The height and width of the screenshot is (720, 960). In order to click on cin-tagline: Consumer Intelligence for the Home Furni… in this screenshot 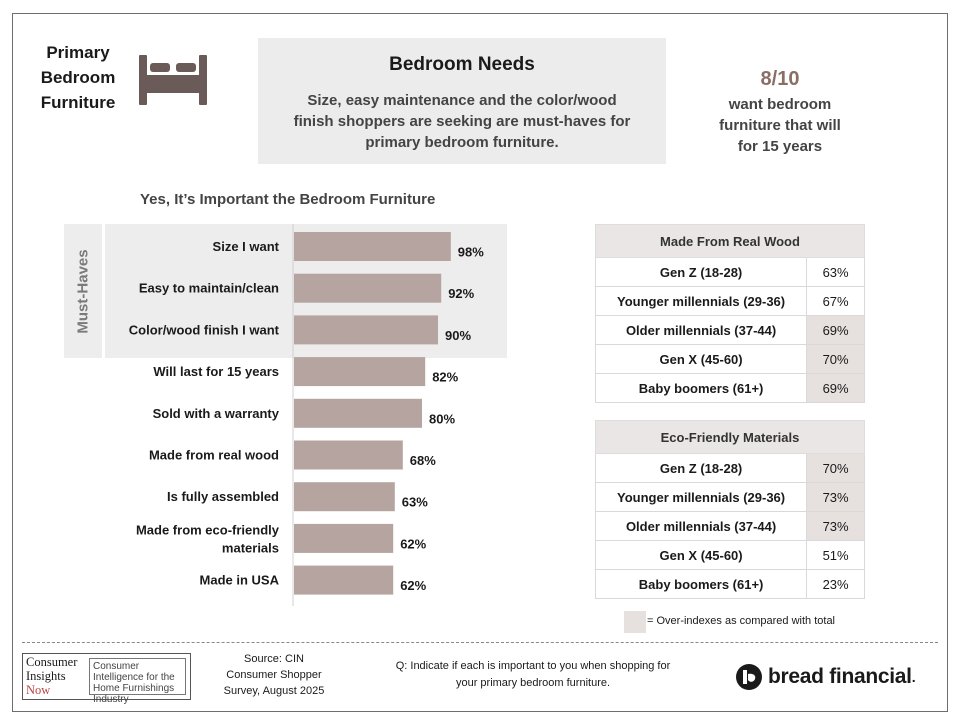, I will do `click(137, 681)`.